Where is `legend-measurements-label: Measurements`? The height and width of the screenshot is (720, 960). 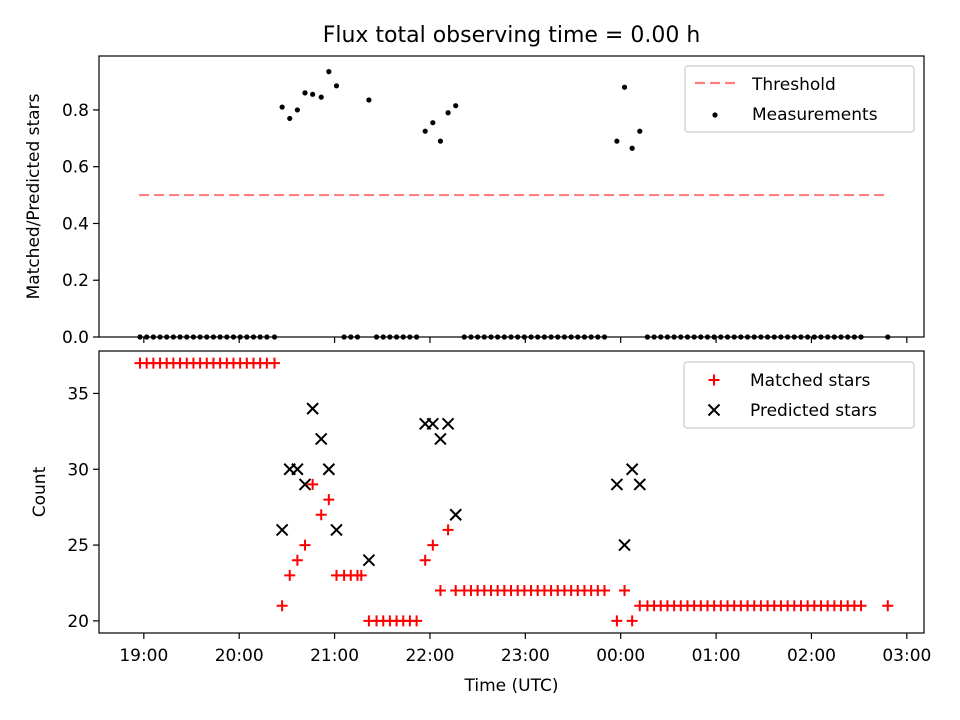
legend-measurements-label: Measurements is located at coordinates (815, 115).